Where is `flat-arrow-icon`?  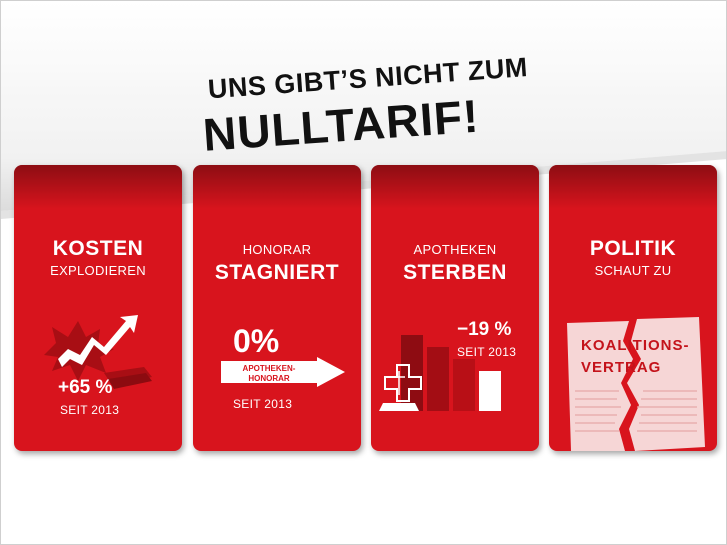 flat-arrow-icon is located at coordinates (283, 372).